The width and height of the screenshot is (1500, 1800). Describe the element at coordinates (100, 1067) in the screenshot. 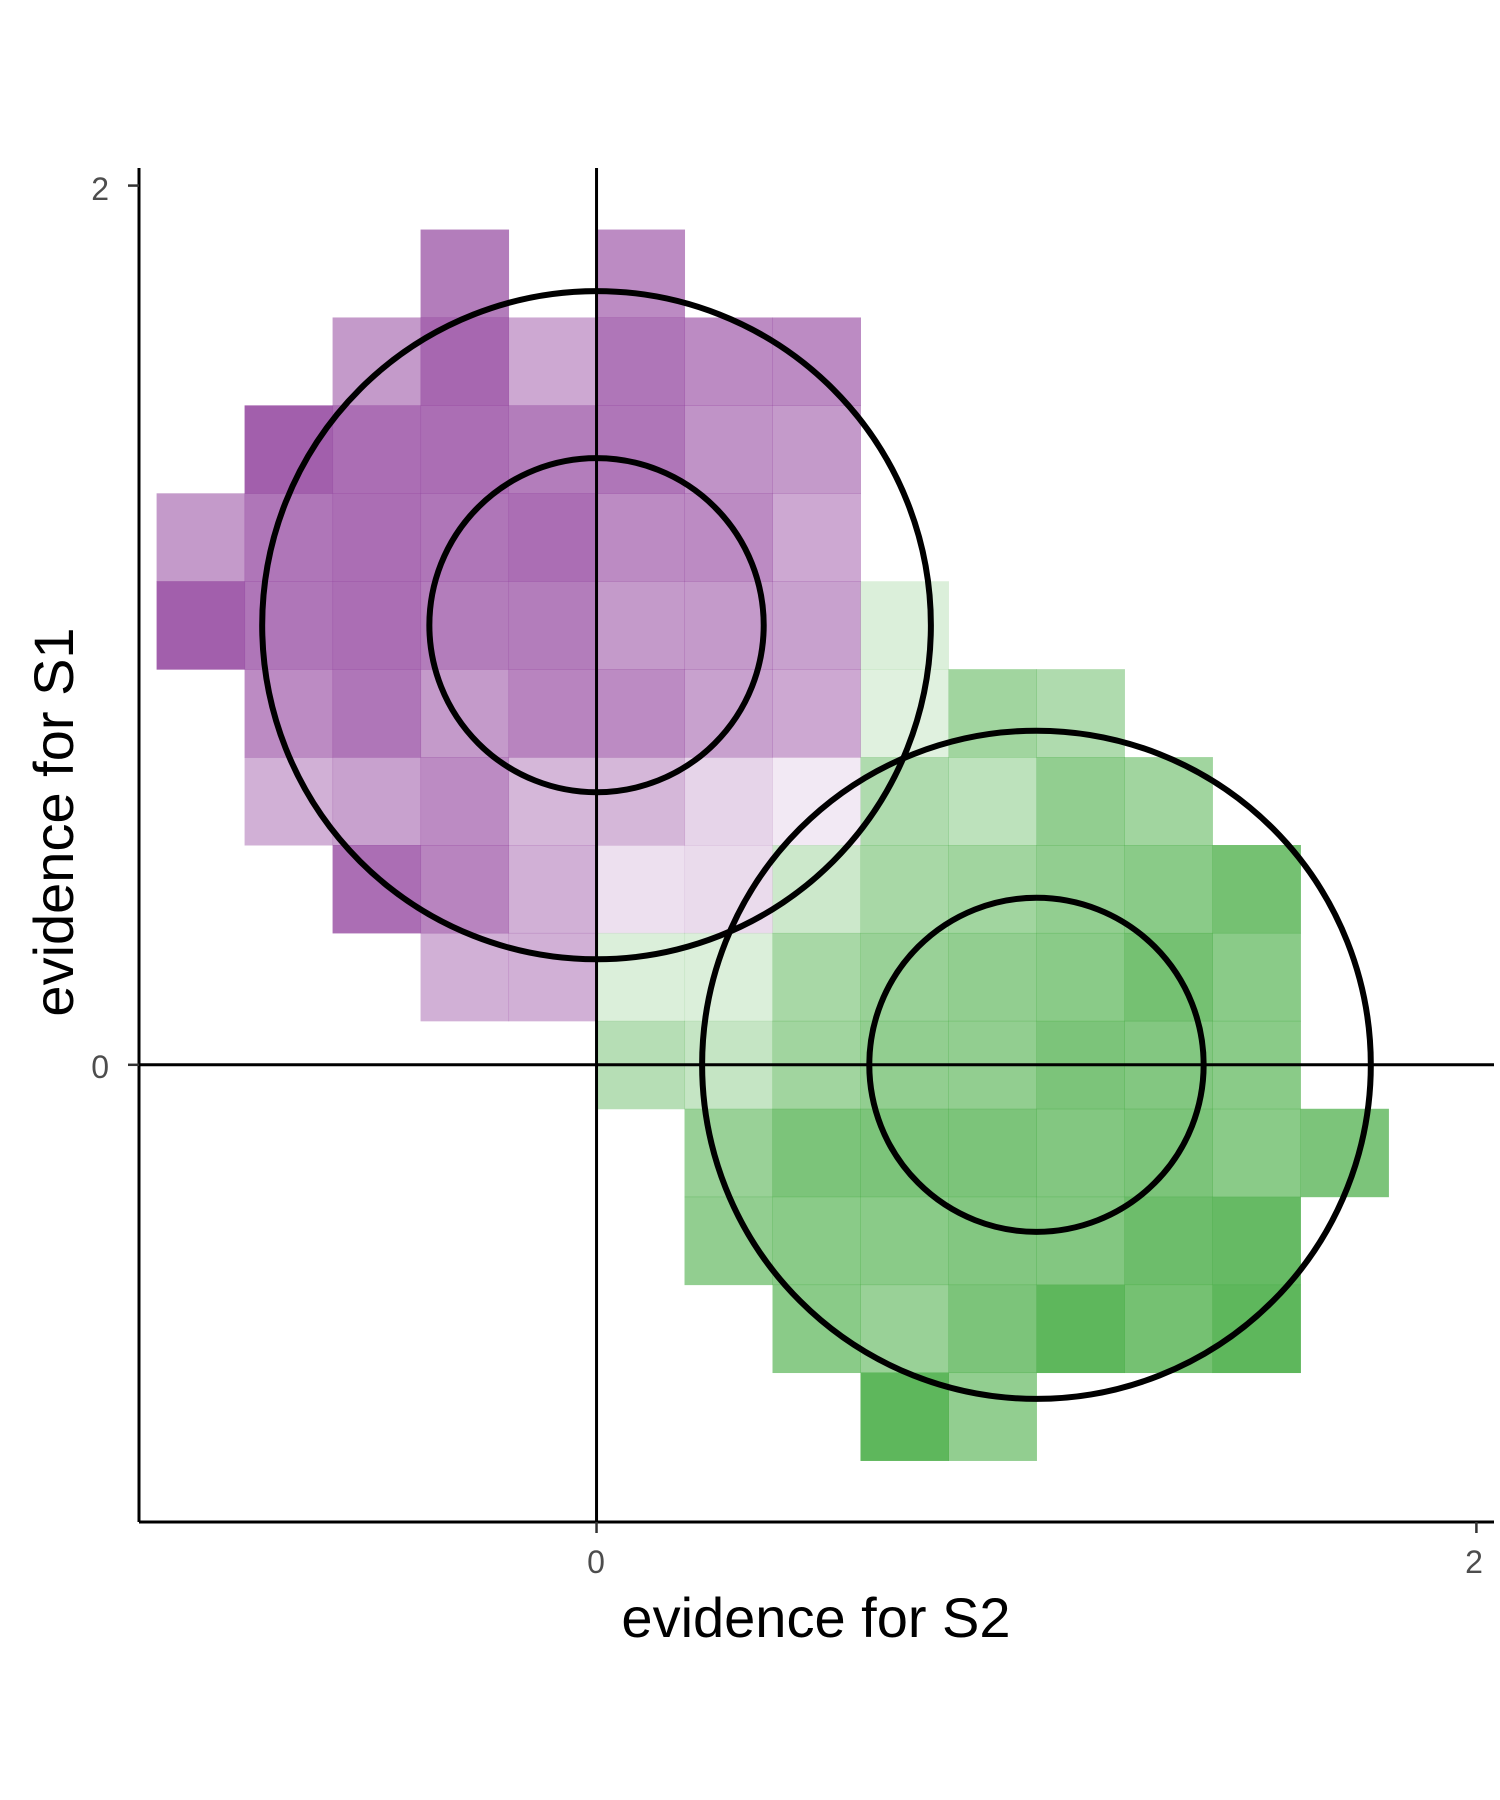

I see `y-tick-label-0: 0` at that location.